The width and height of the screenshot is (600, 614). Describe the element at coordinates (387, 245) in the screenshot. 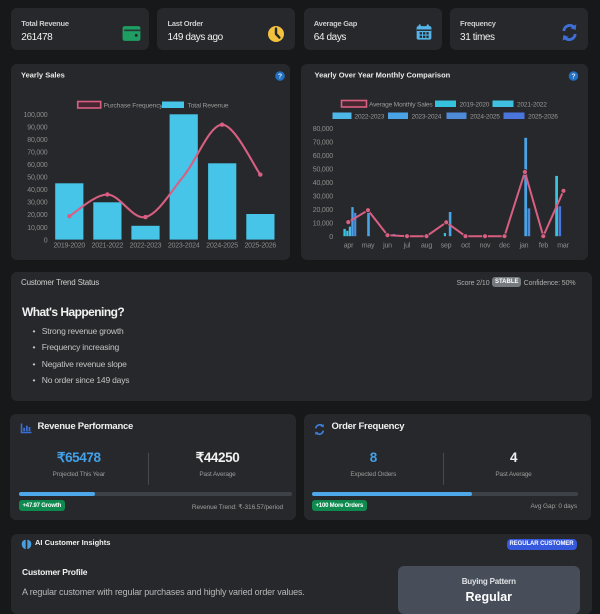

I see `svg-text: jun` at that location.